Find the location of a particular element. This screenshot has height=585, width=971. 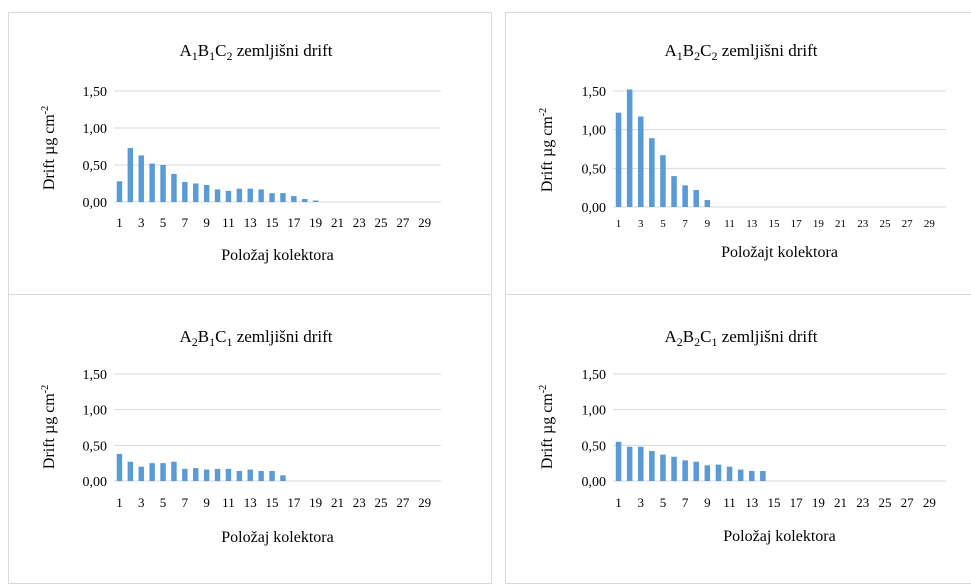

x-tick-label: 1 is located at coordinates (619, 224).